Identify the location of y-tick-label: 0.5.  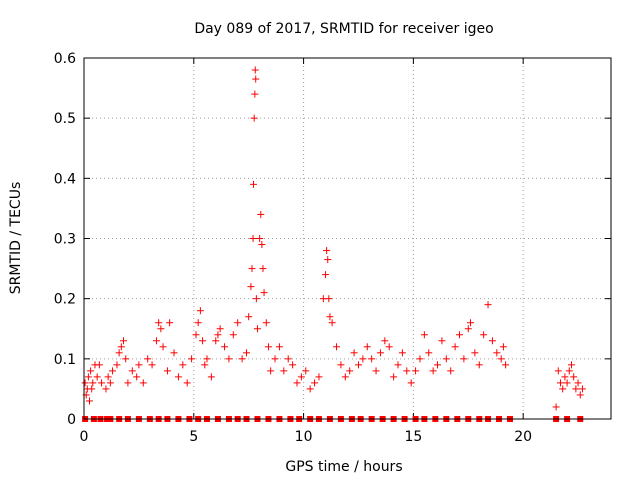
(65, 119).